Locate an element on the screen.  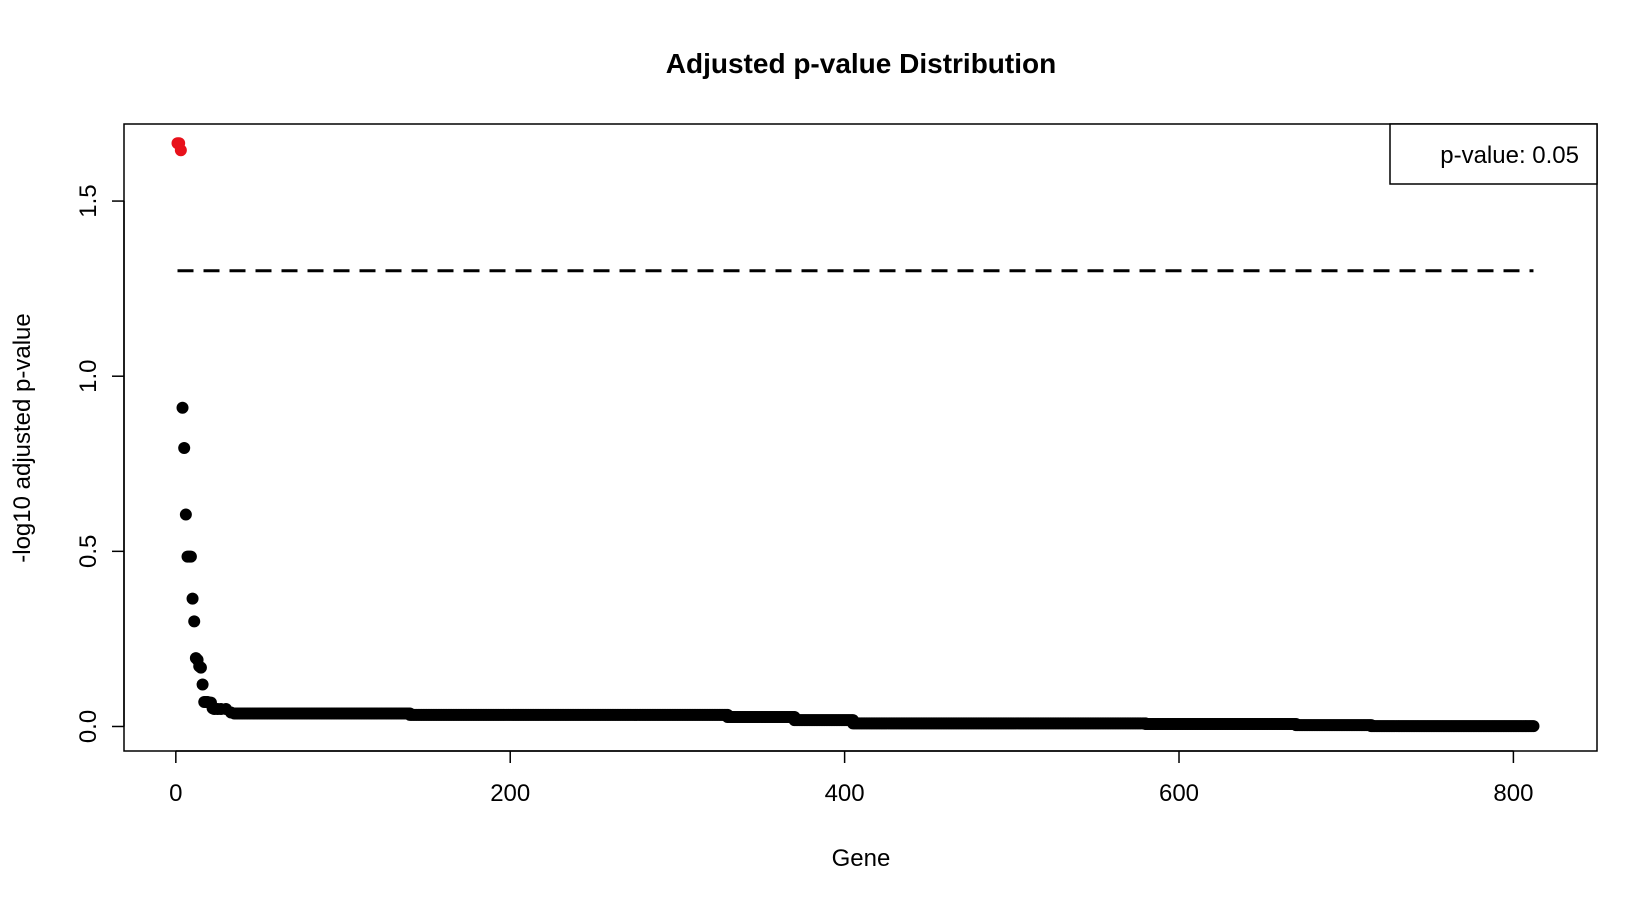
x-tick-label: 600 is located at coordinates (1179, 793).